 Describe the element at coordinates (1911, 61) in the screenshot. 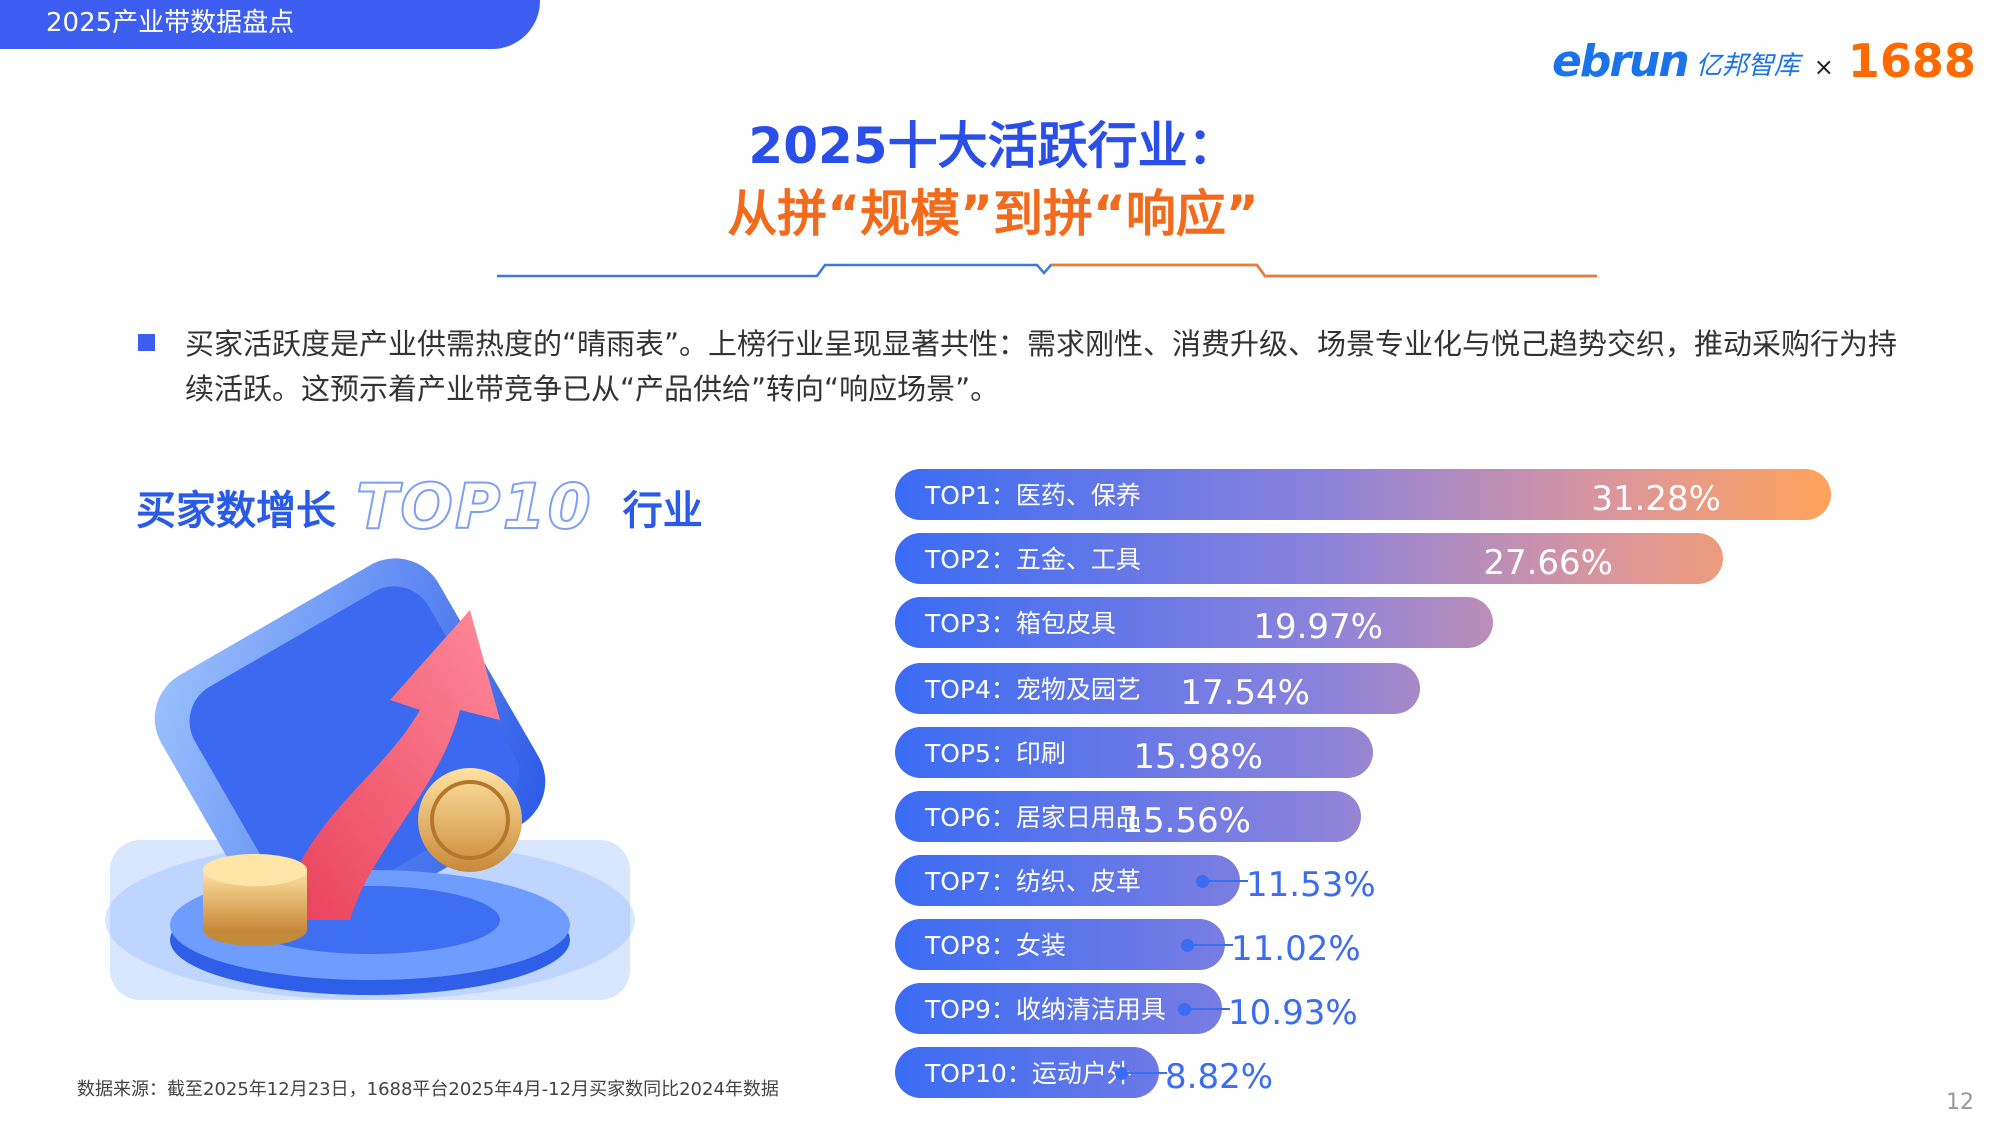

I see `partner-logo: 1688` at that location.